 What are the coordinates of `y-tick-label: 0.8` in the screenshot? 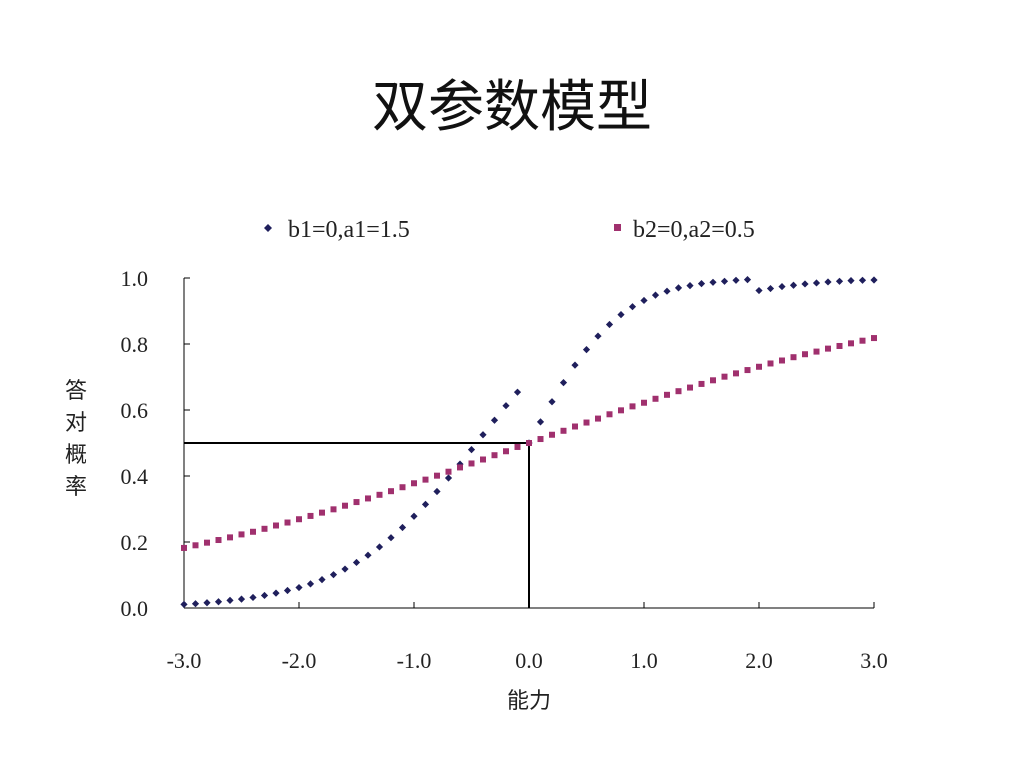 It's located at (135, 344).